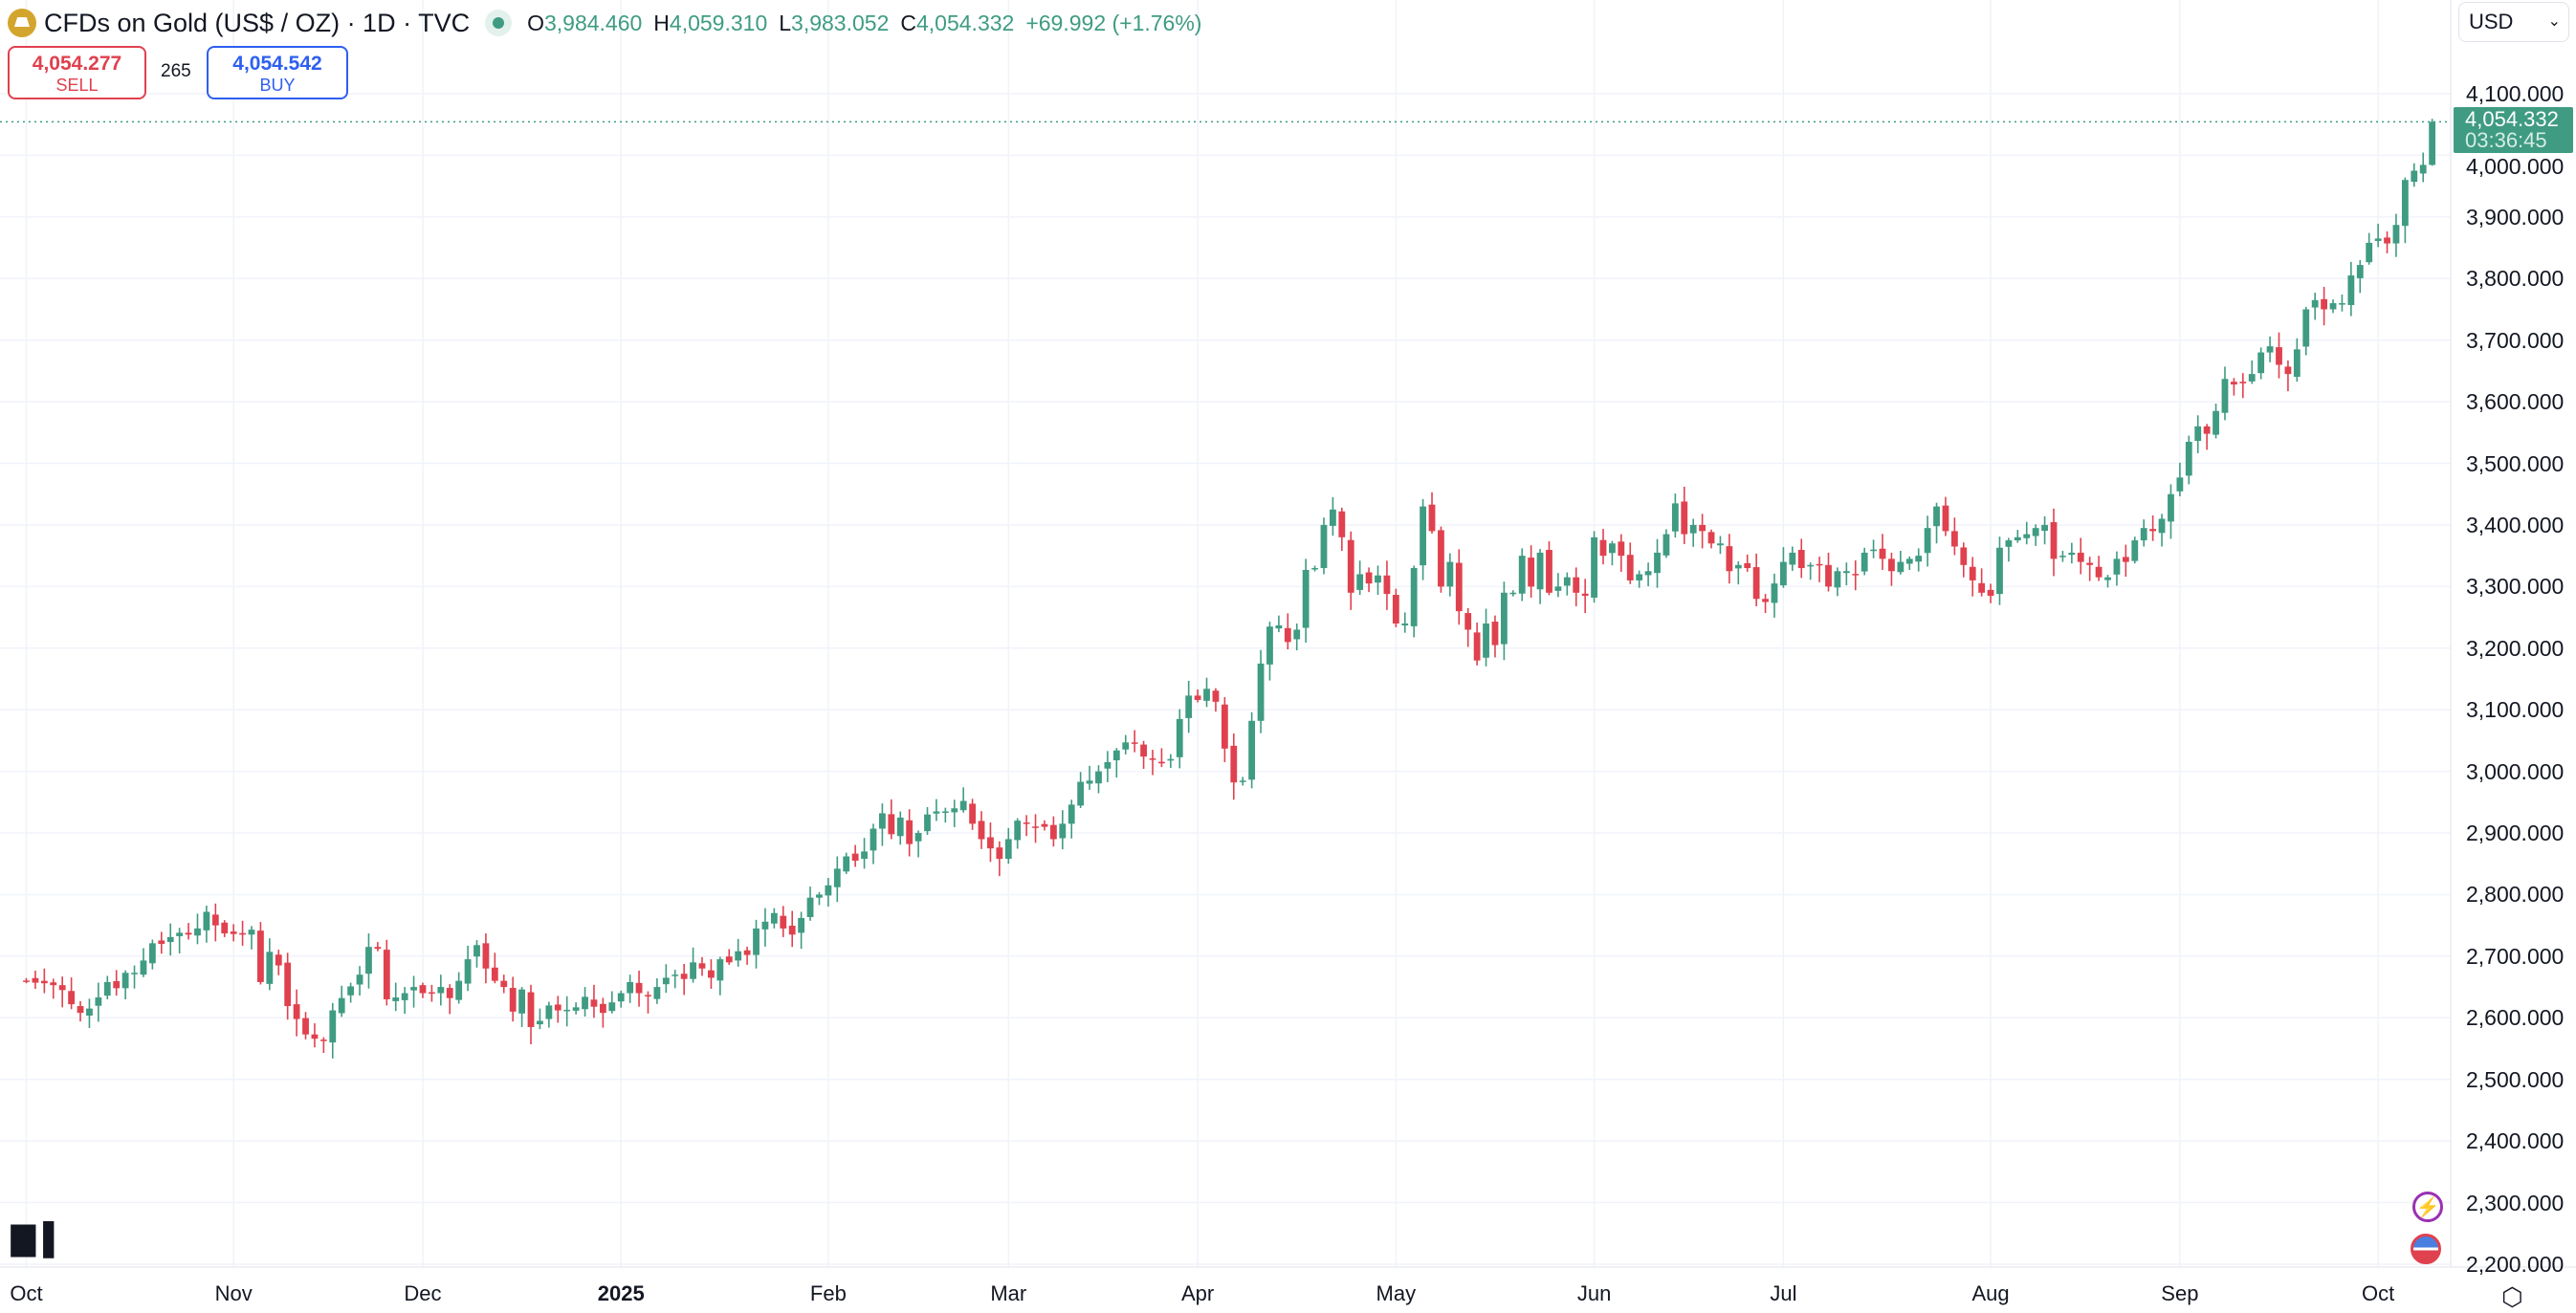  Describe the element at coordinates (718, 22) in the screenshot. I see `high-value: 4,059.310` at that location.